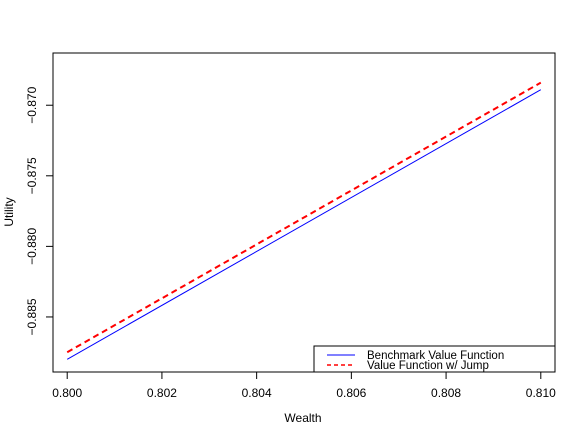  What do you see at coordinates (541, 393) in the screenshot?
I see `x-tick-label: 0.810` at bounding box center [541, 393].